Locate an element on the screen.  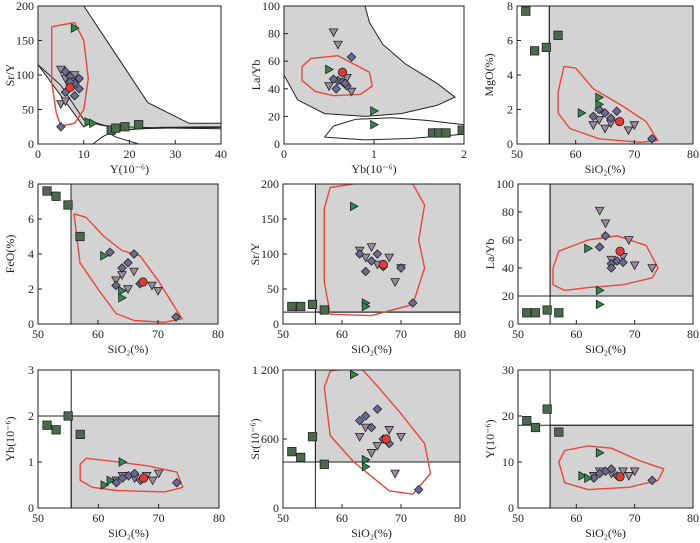
y-tick-label: 100 is located at coordinates (25, 75).